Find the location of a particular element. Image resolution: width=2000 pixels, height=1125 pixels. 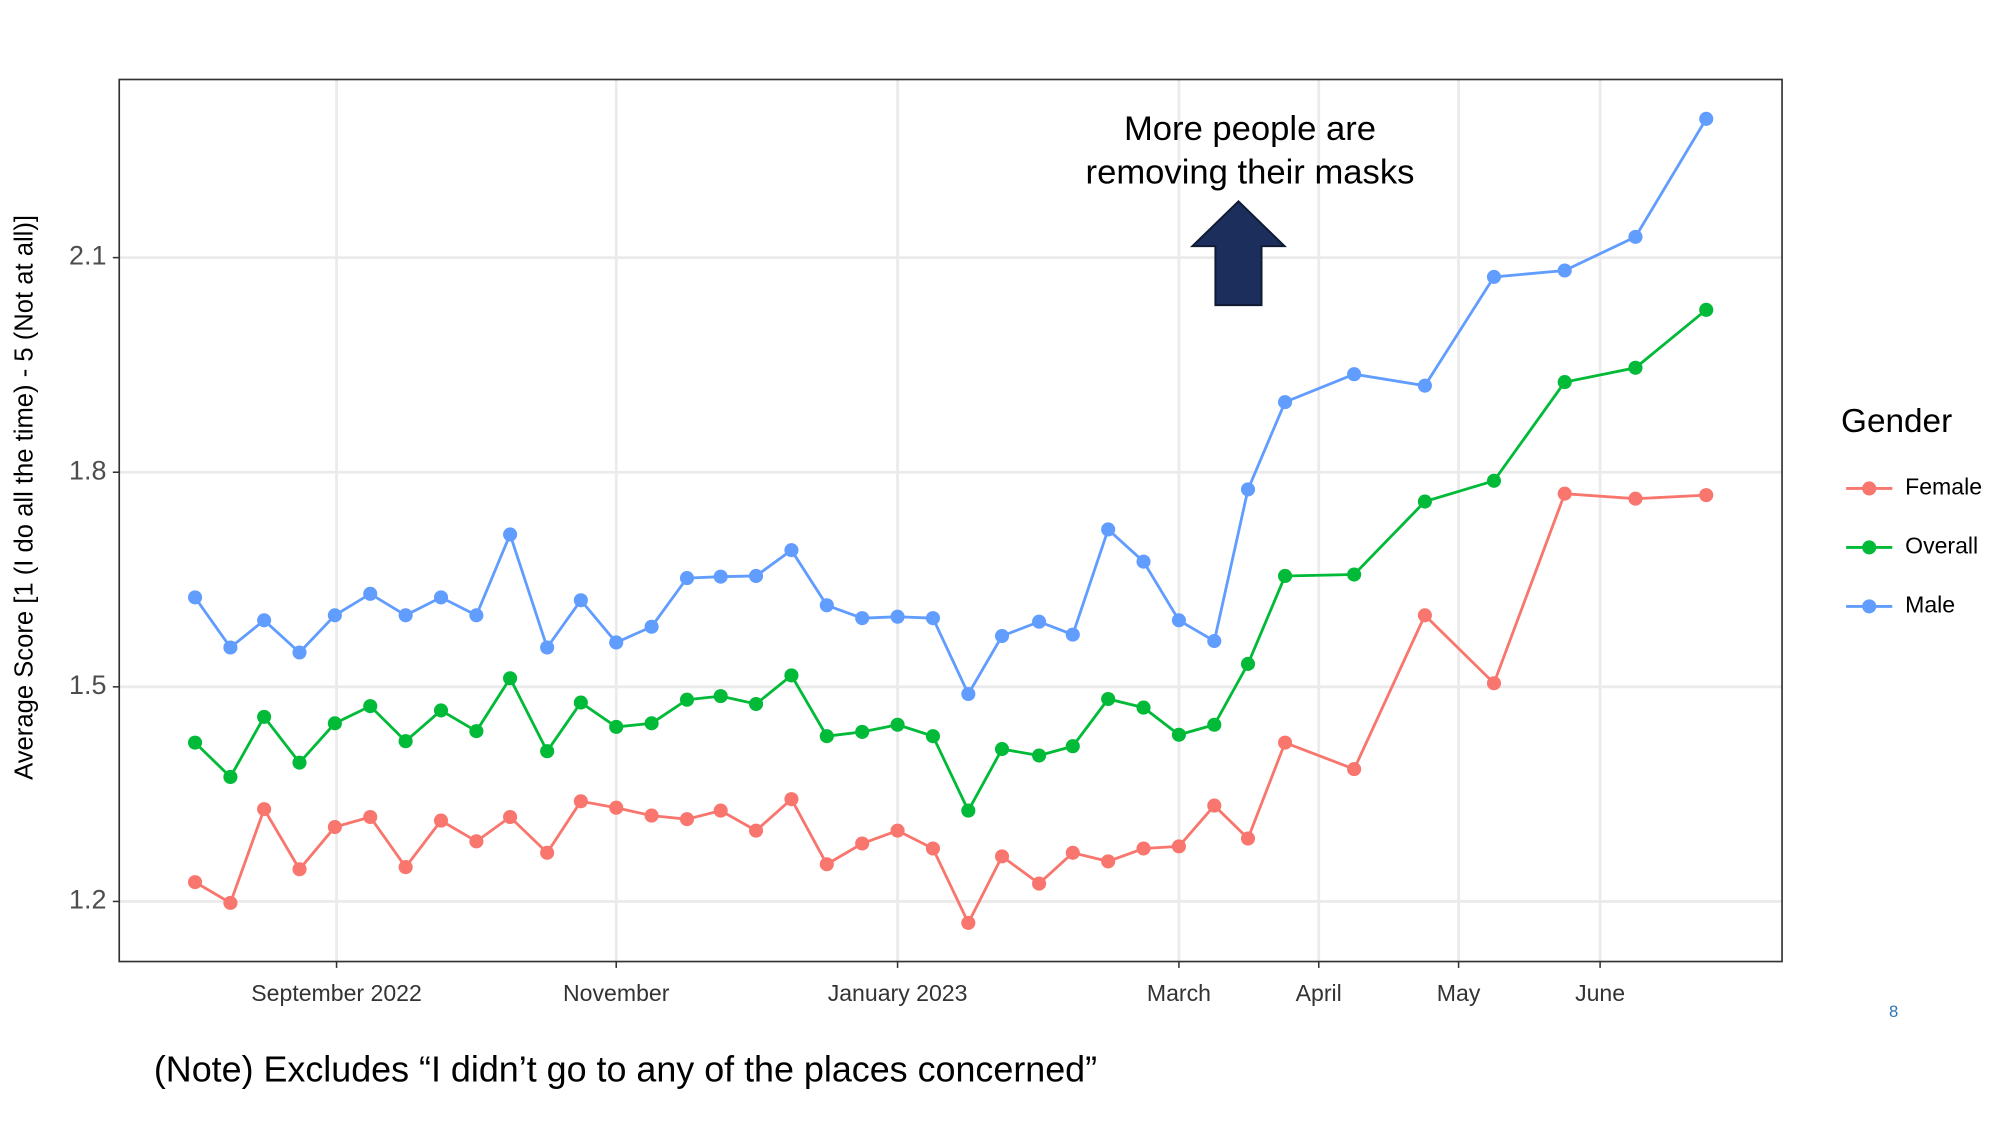

legend-title: Gender is located at coordinates (1896, 421).